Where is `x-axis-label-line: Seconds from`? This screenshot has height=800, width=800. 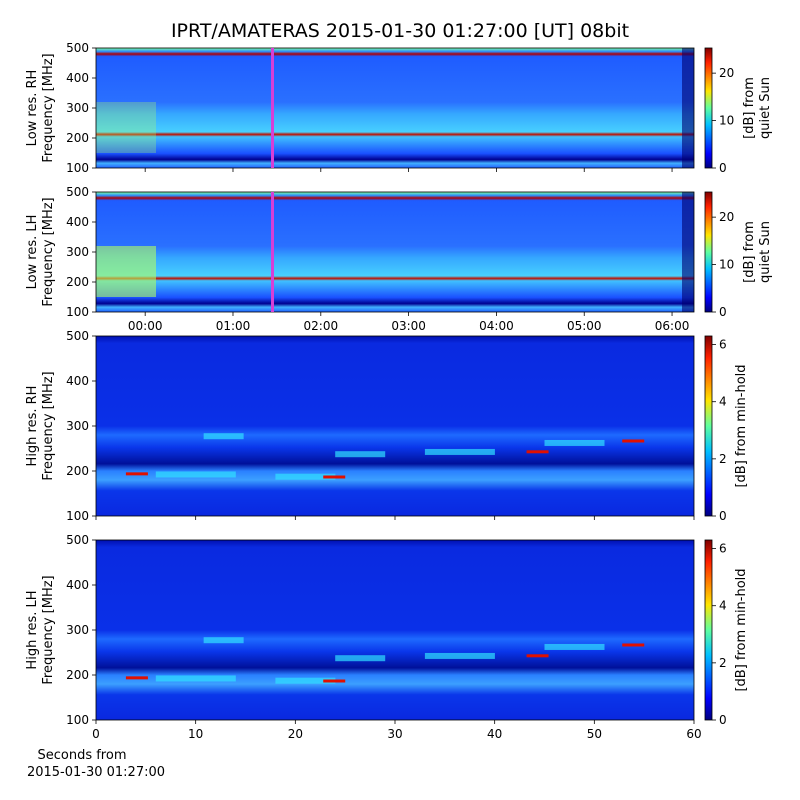 x-axis-label-line: Seconds from is located at coordinates (81, 755).